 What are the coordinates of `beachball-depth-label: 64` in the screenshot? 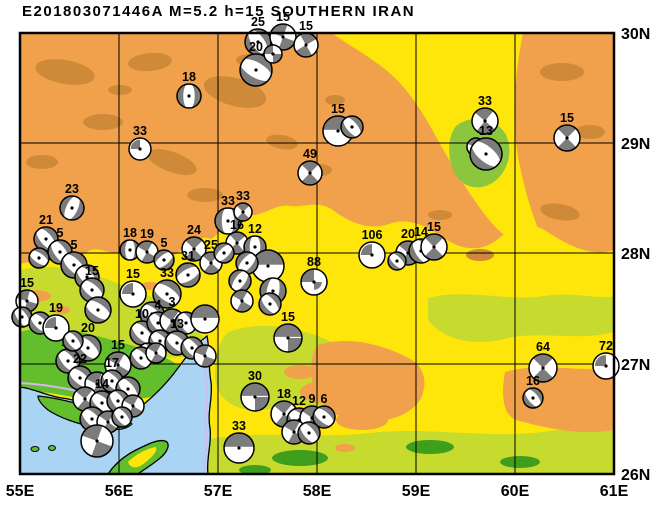 It's located at (543, 347).